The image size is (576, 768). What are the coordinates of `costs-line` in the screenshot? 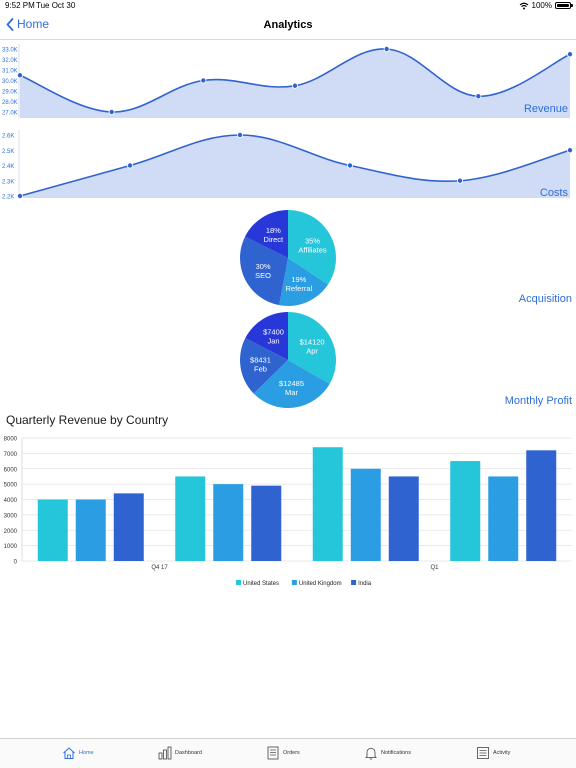 It's located at (295, 165).